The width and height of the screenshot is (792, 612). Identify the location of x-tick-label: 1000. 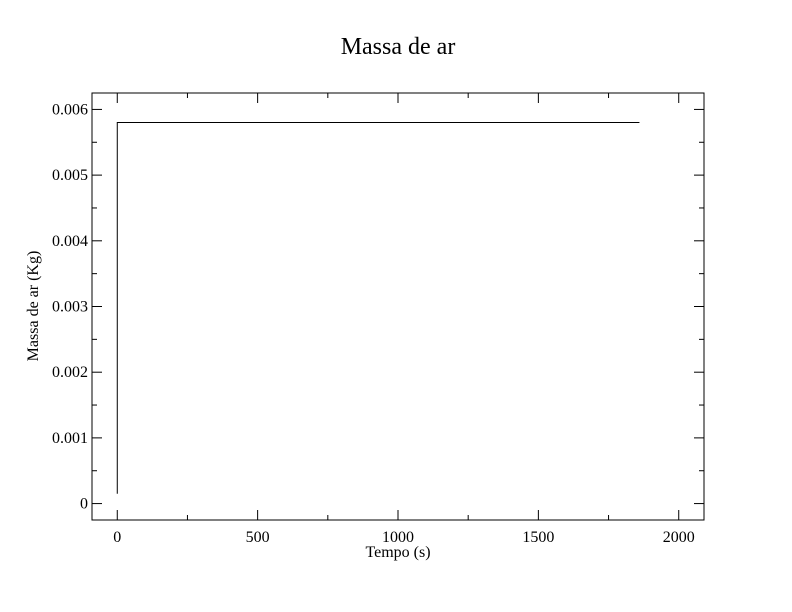
(398, 537).